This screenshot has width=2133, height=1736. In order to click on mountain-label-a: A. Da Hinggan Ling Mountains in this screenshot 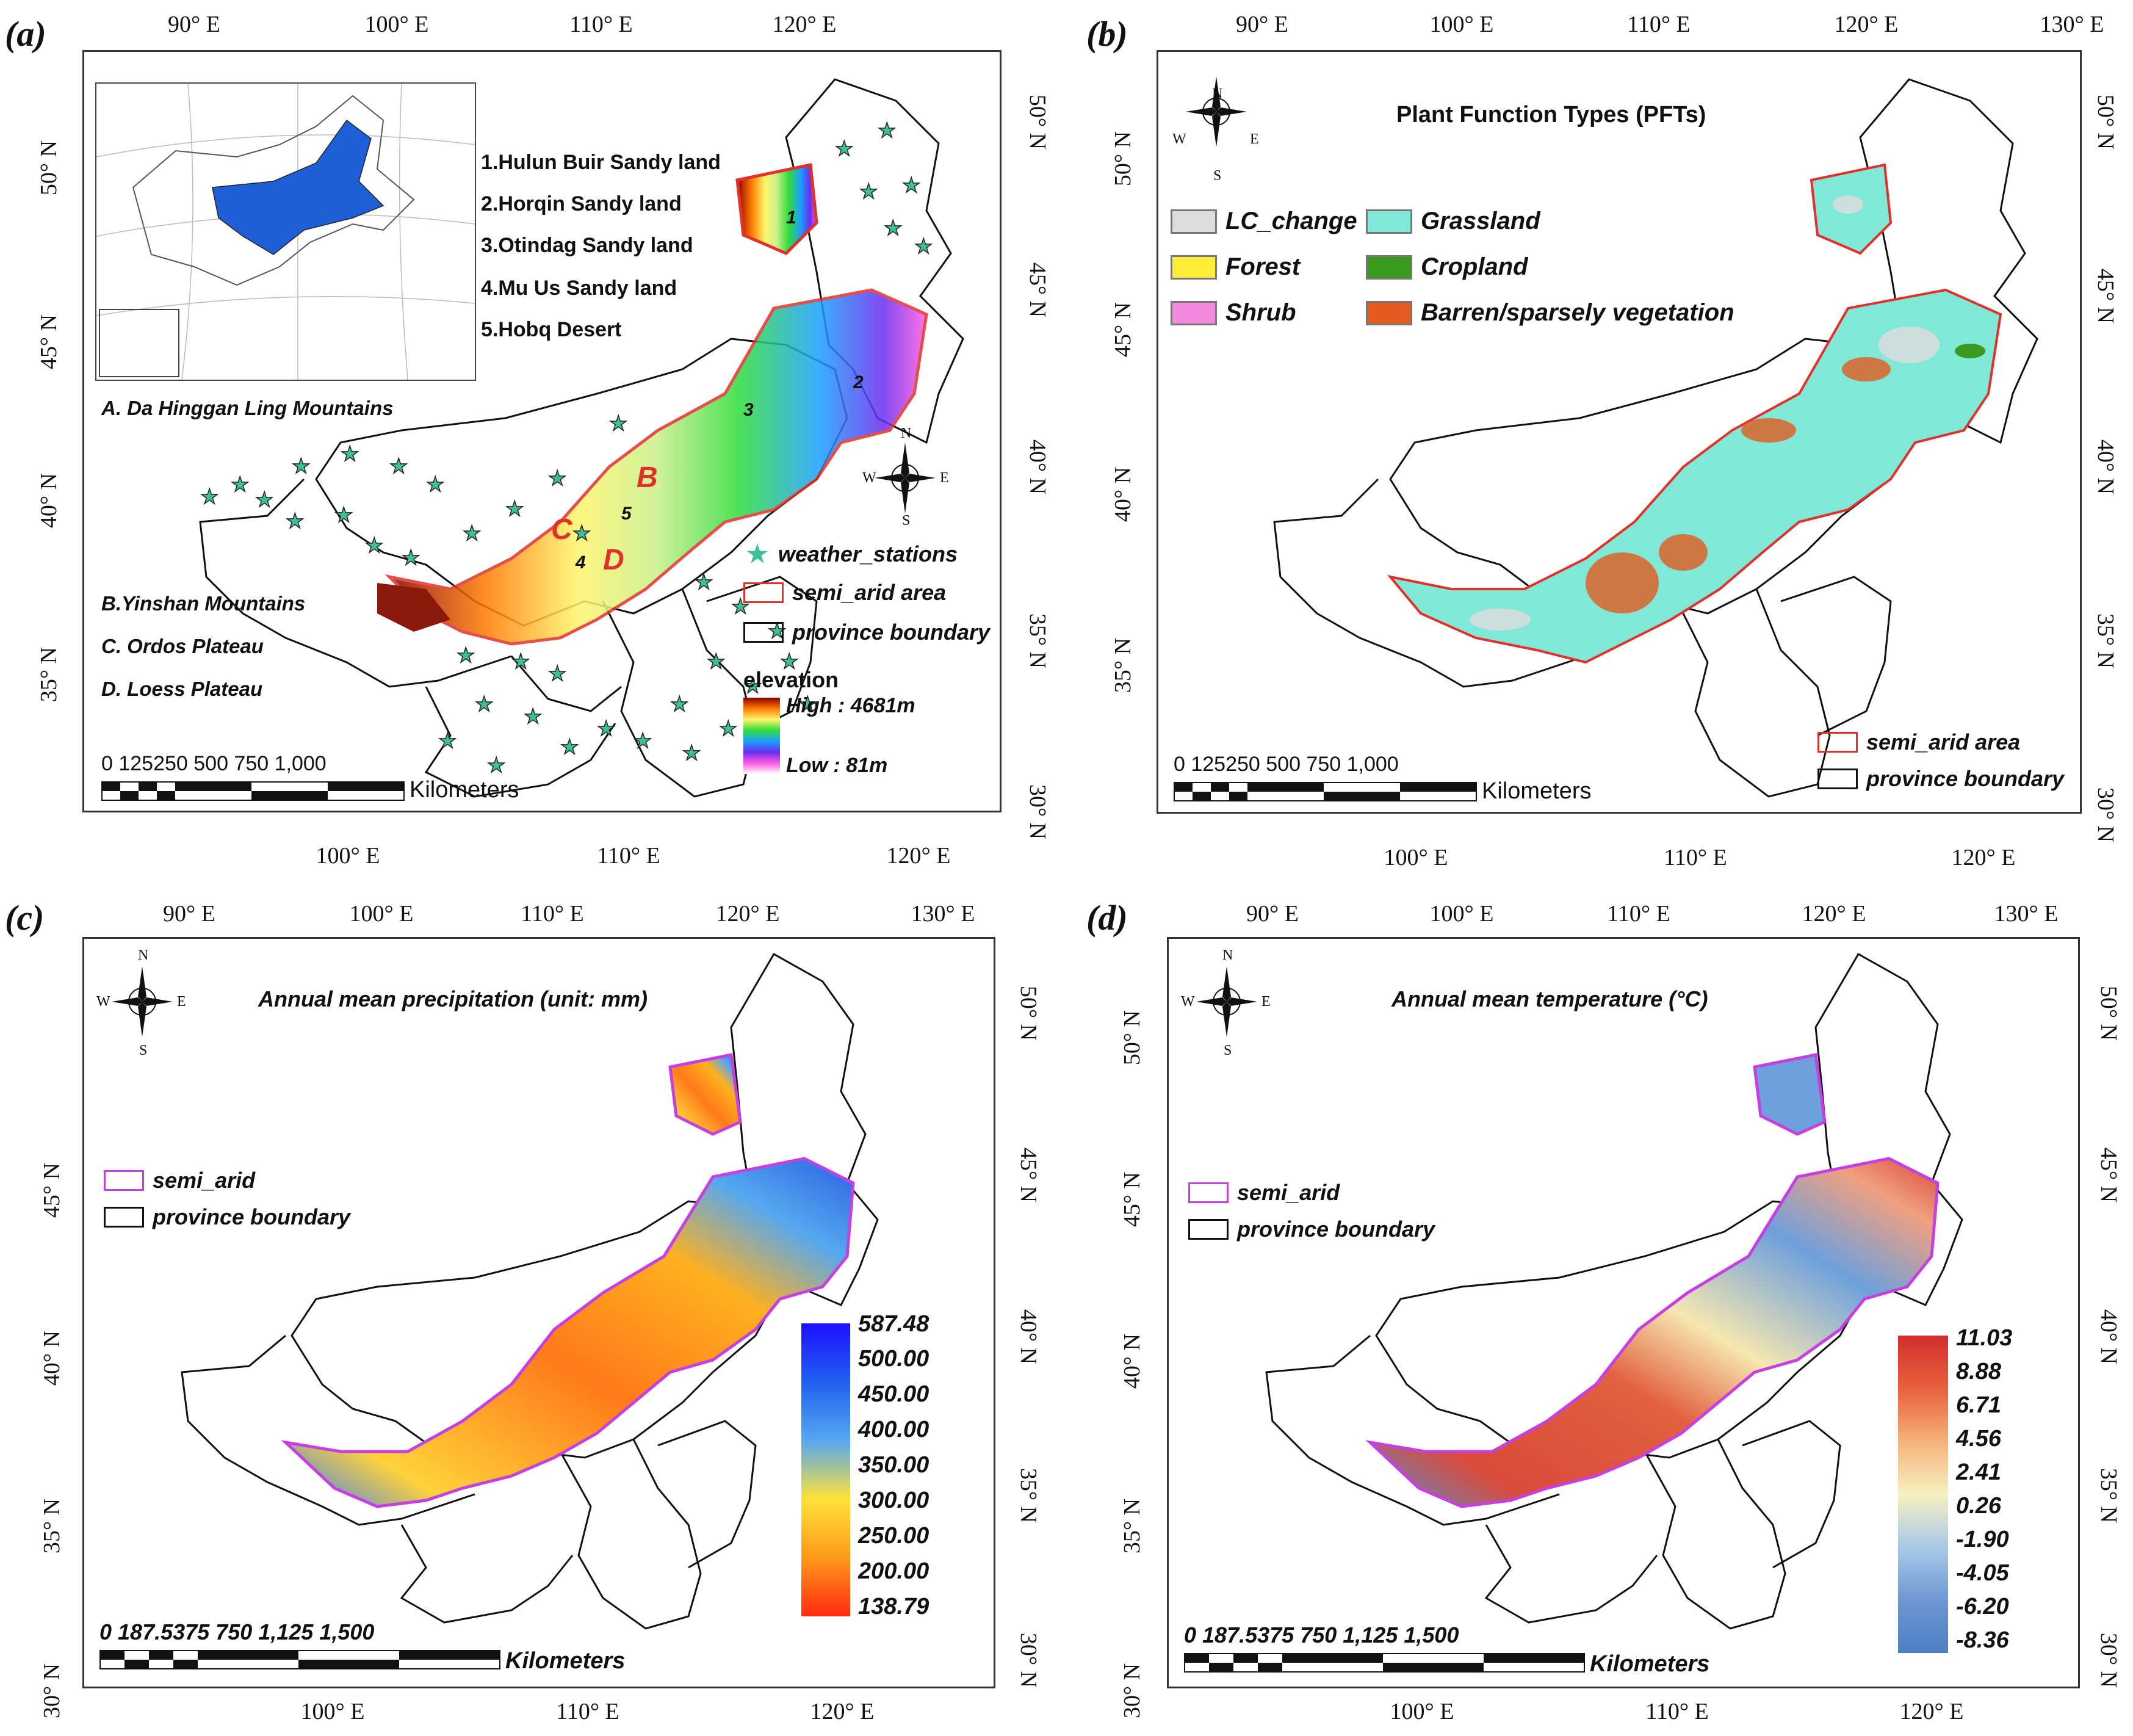, I will do `click(247, 408)`.